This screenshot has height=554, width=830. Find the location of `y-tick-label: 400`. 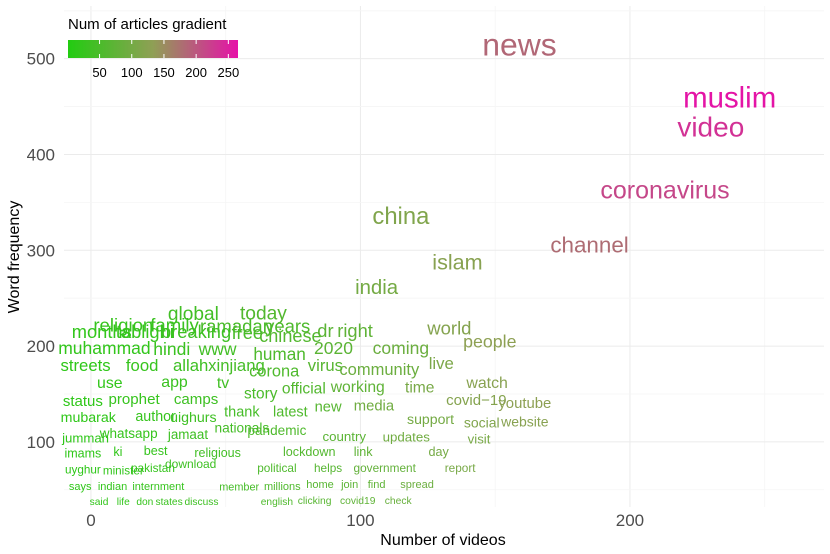

y-tick-label: 400 is located at coordinates (41, 154).